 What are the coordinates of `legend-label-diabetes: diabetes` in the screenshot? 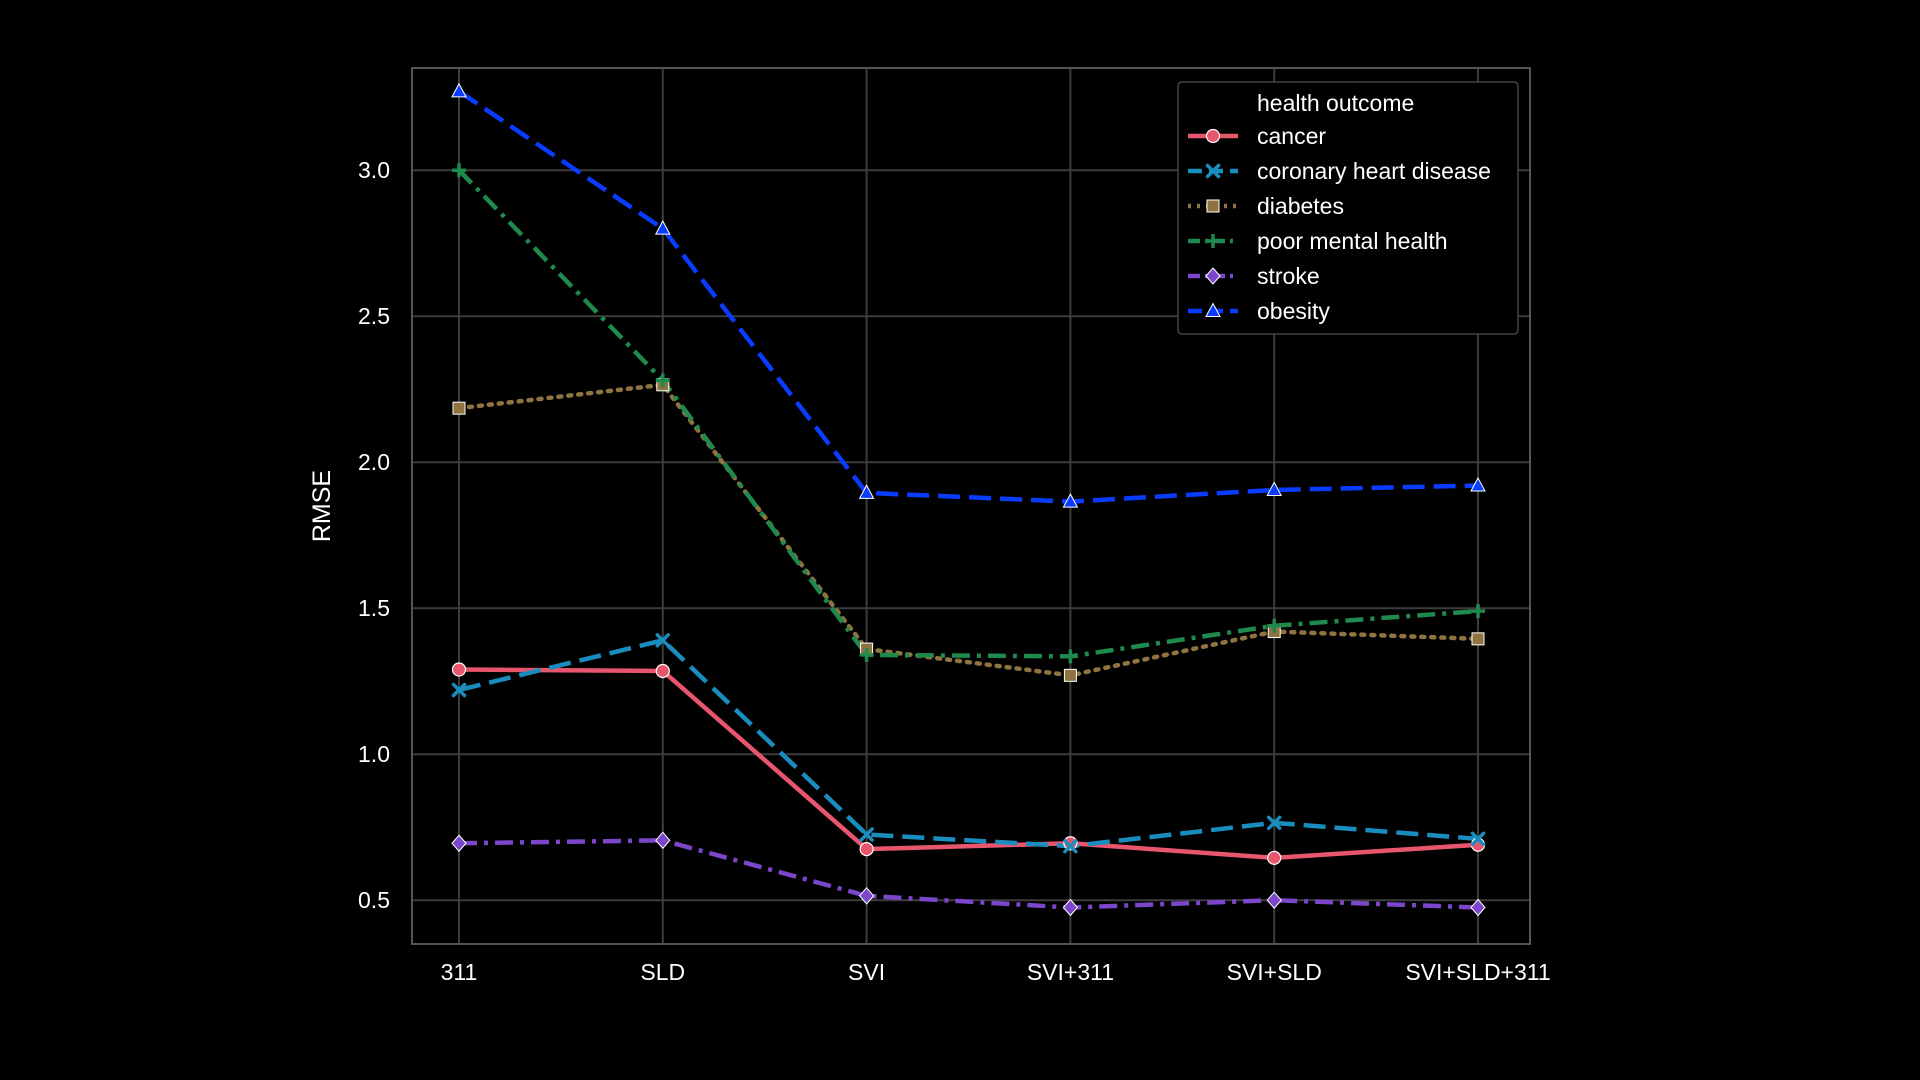 It's located at (1300, 206).